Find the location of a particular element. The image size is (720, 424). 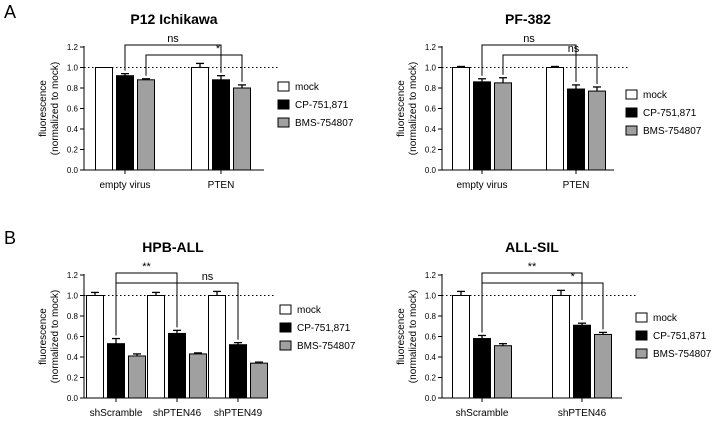

x-tick-label: shScramble is located at coordinates (482, 413).